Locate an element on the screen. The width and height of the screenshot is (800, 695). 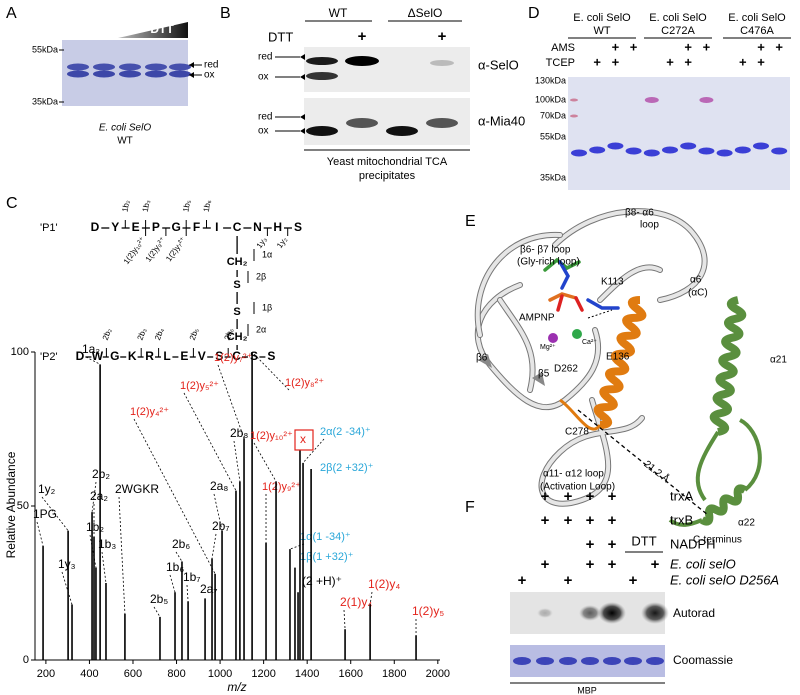
x-tick-label: 2000 is located at coordinates (438, 674).